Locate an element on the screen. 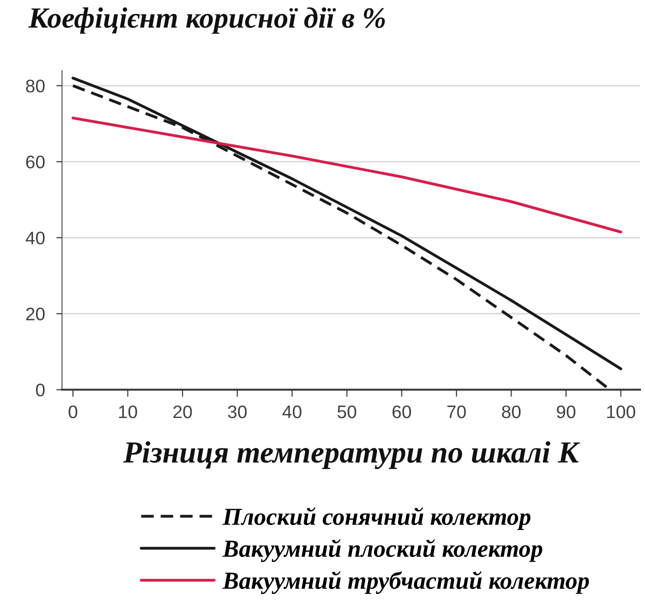  x-tick-label: 80 is located at coordinates (511, 411).